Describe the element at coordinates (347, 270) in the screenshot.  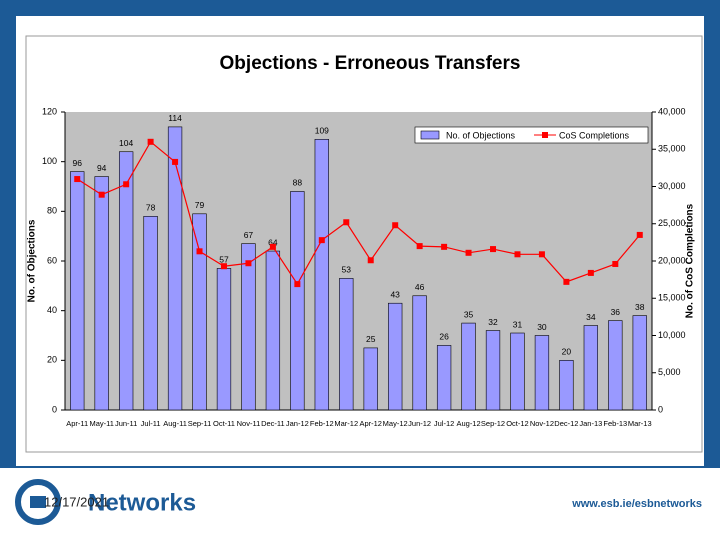
I see `bar-value-label: 53` at that location.